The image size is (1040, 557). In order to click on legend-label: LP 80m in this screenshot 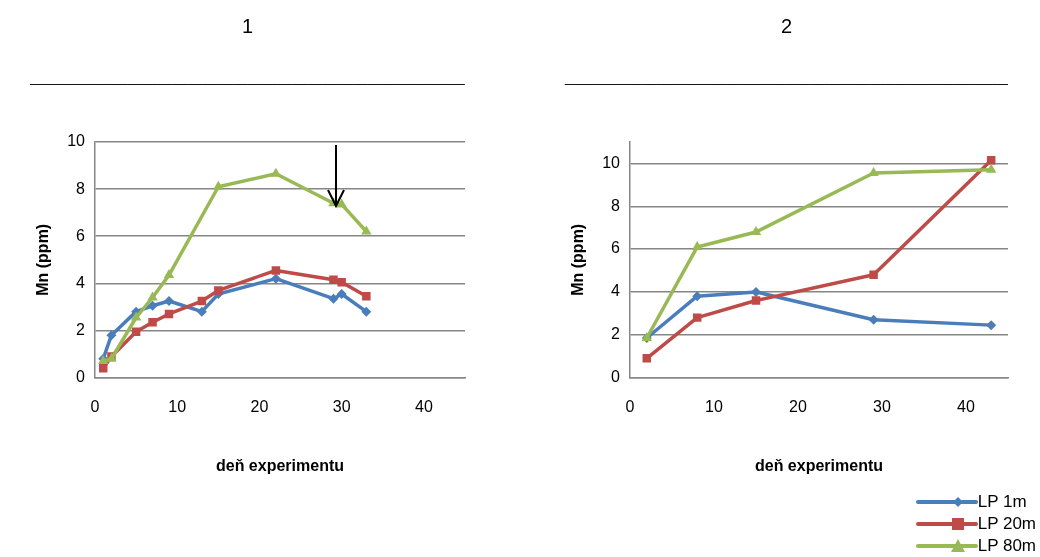, I will do `click(1006, 546)`.